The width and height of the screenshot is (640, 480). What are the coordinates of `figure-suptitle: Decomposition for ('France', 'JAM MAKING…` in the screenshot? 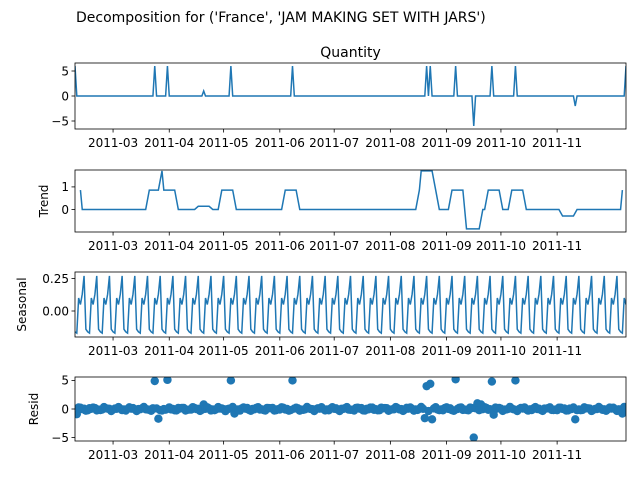 It's located at (281, 18).